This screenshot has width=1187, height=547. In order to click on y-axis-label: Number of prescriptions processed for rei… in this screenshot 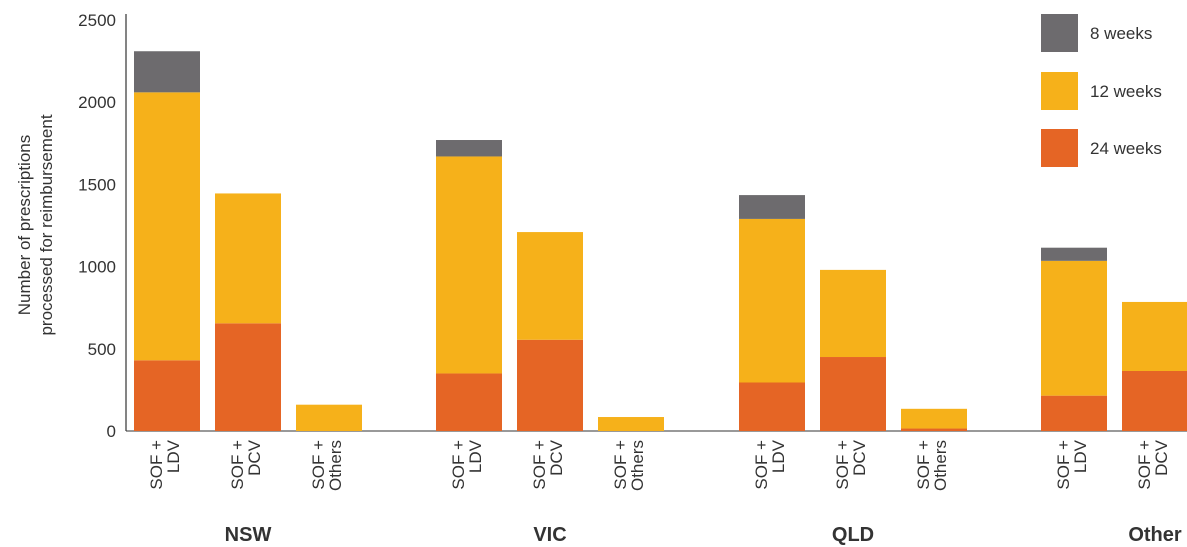, I will do `click(35, 224)`.